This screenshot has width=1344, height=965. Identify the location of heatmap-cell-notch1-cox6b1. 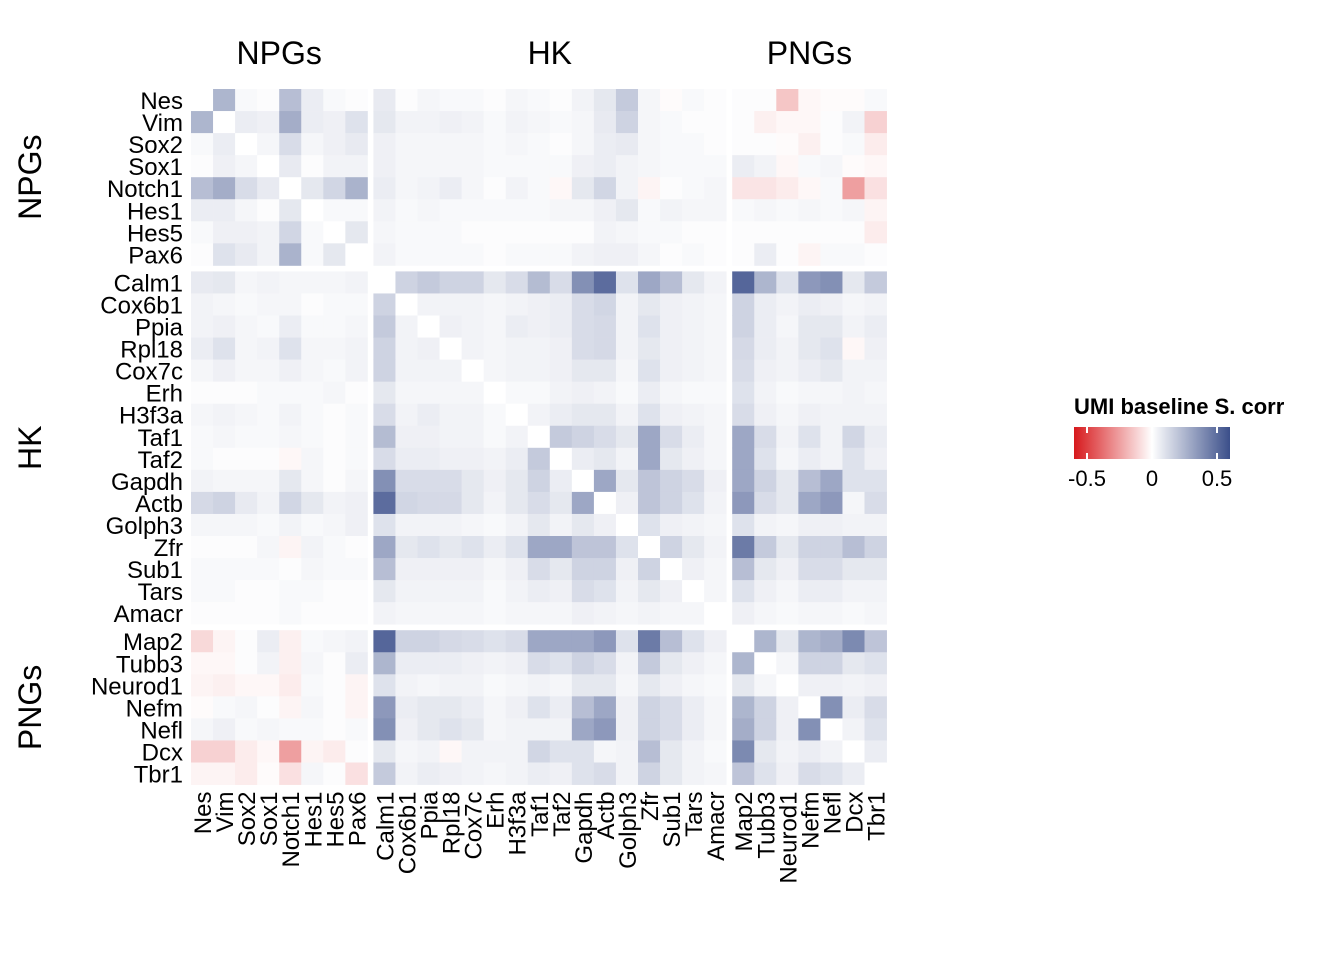
(406, 188).